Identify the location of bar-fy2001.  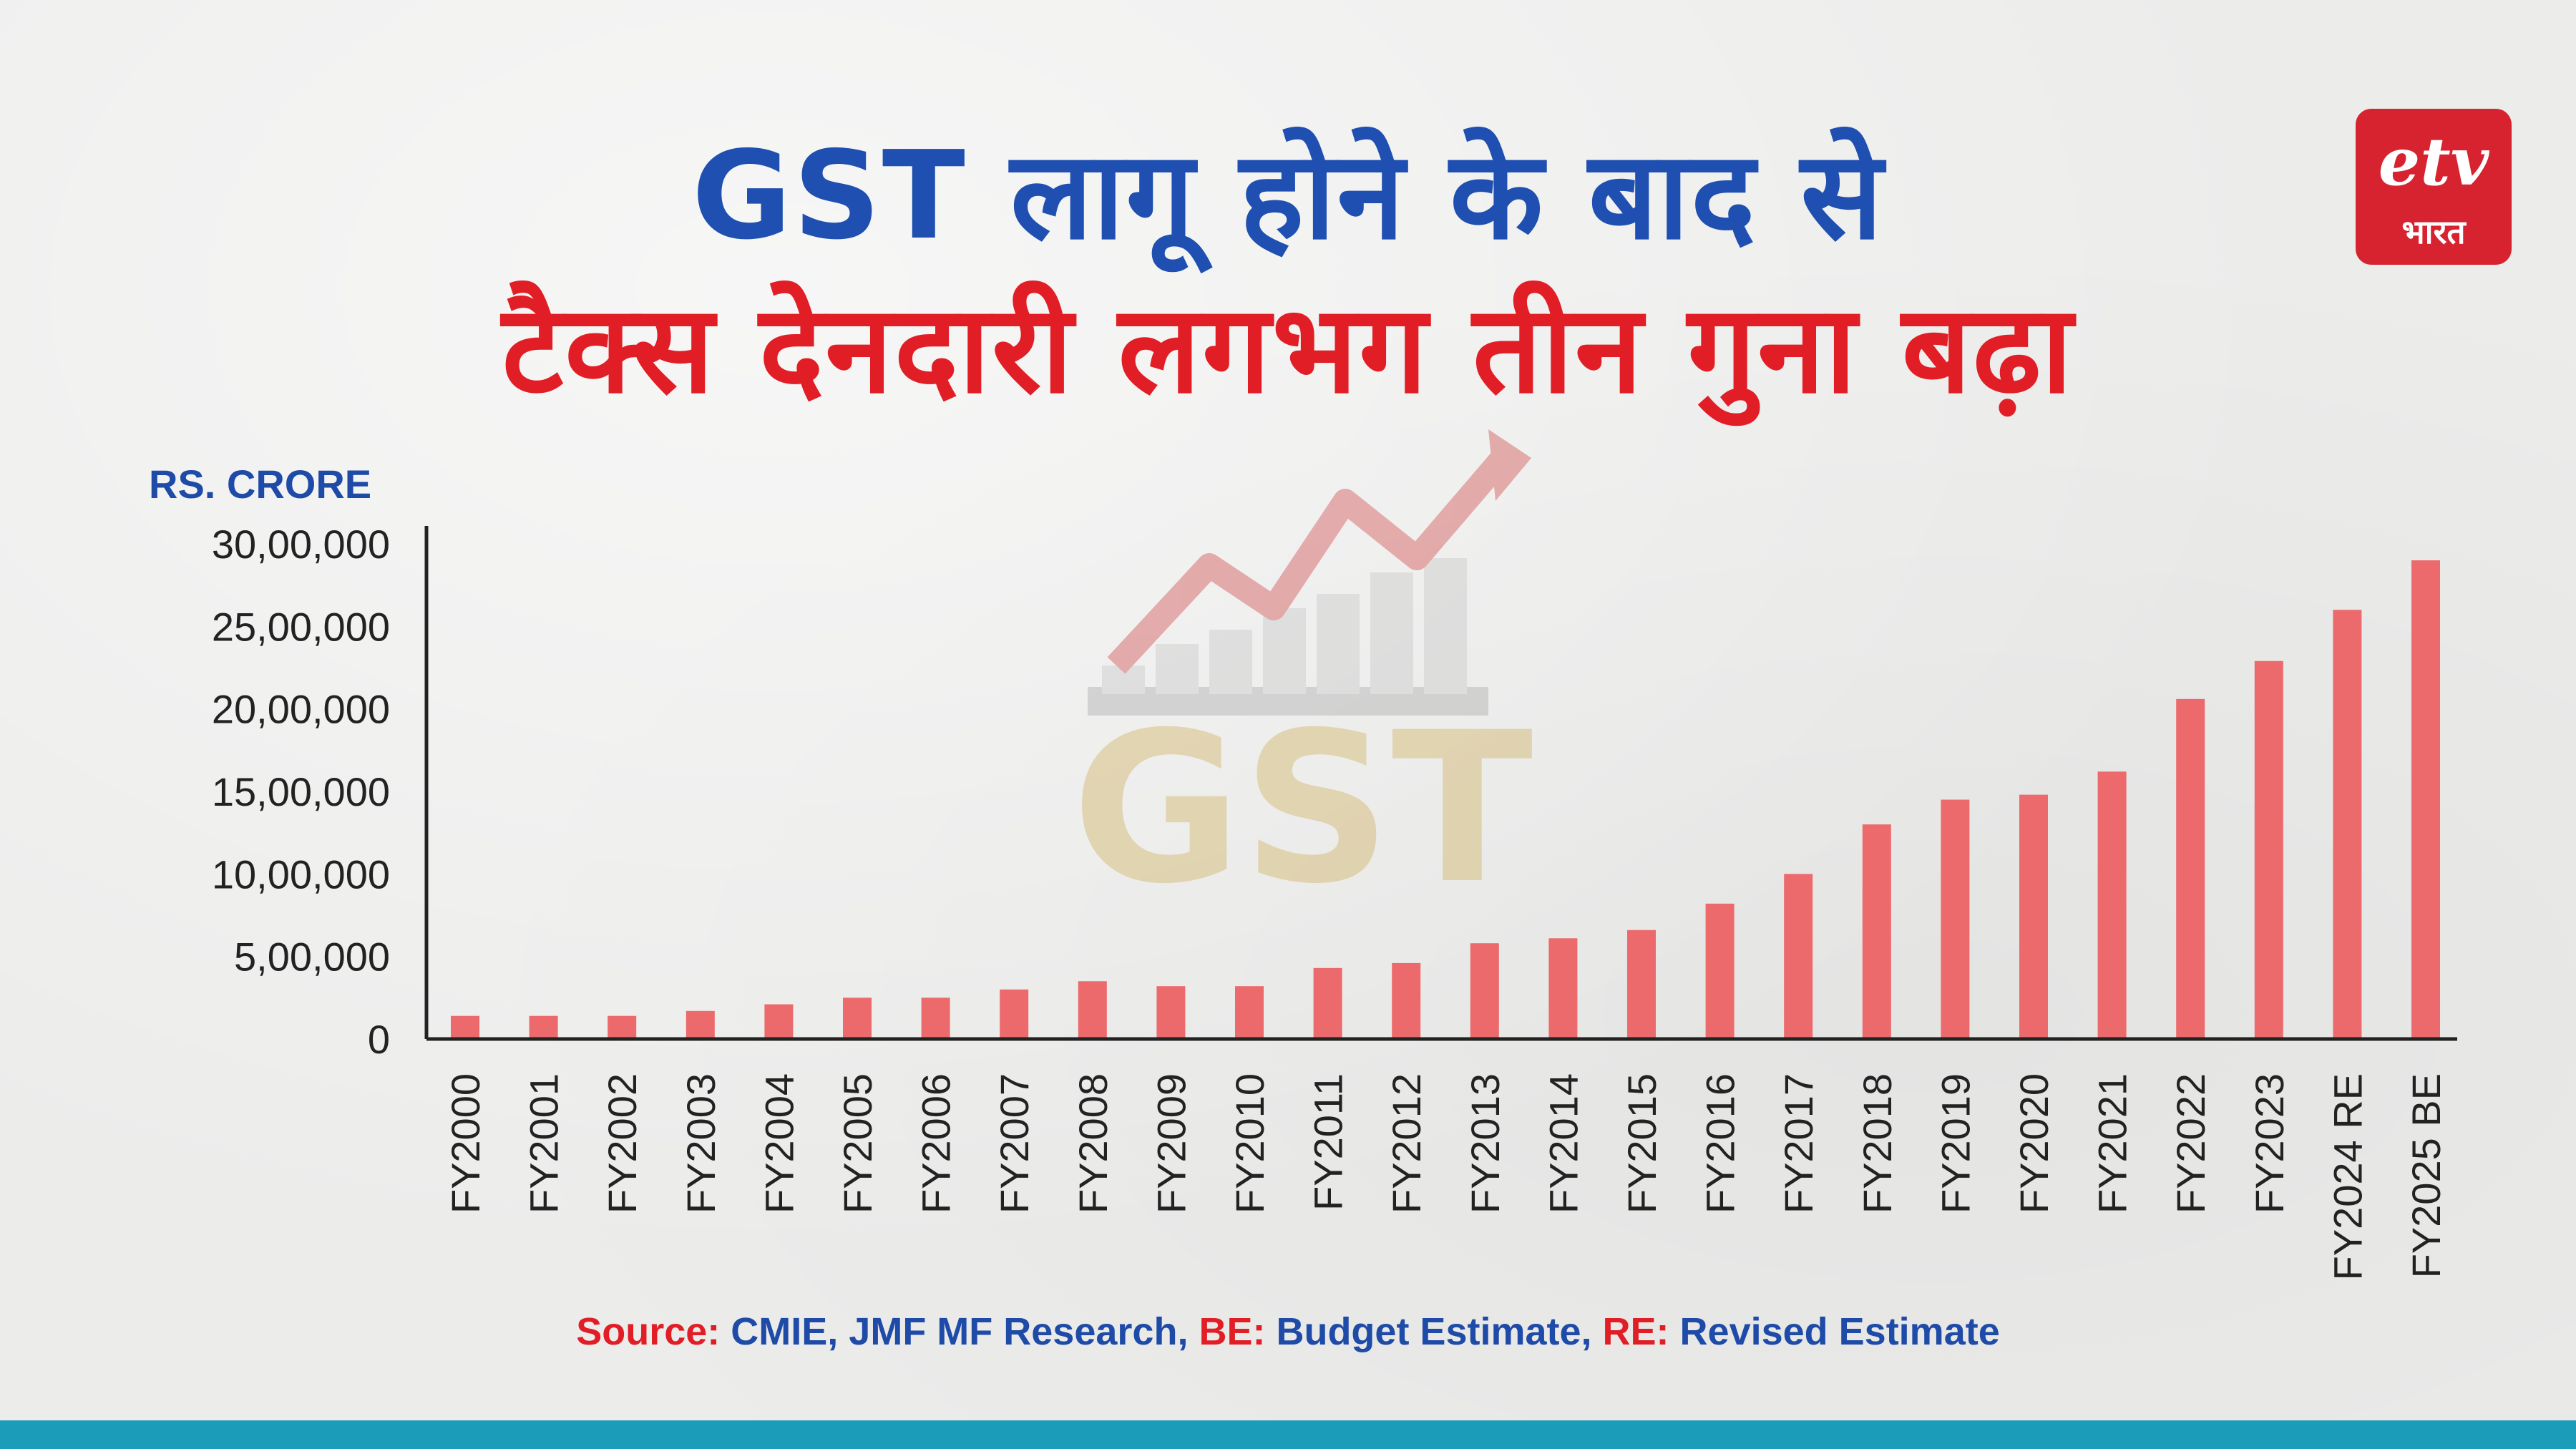
(543, 1027).